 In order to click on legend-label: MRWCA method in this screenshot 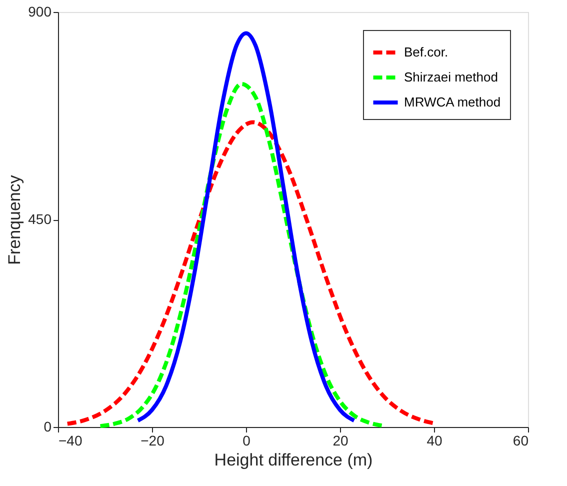, I will do `click(452, 102)`.